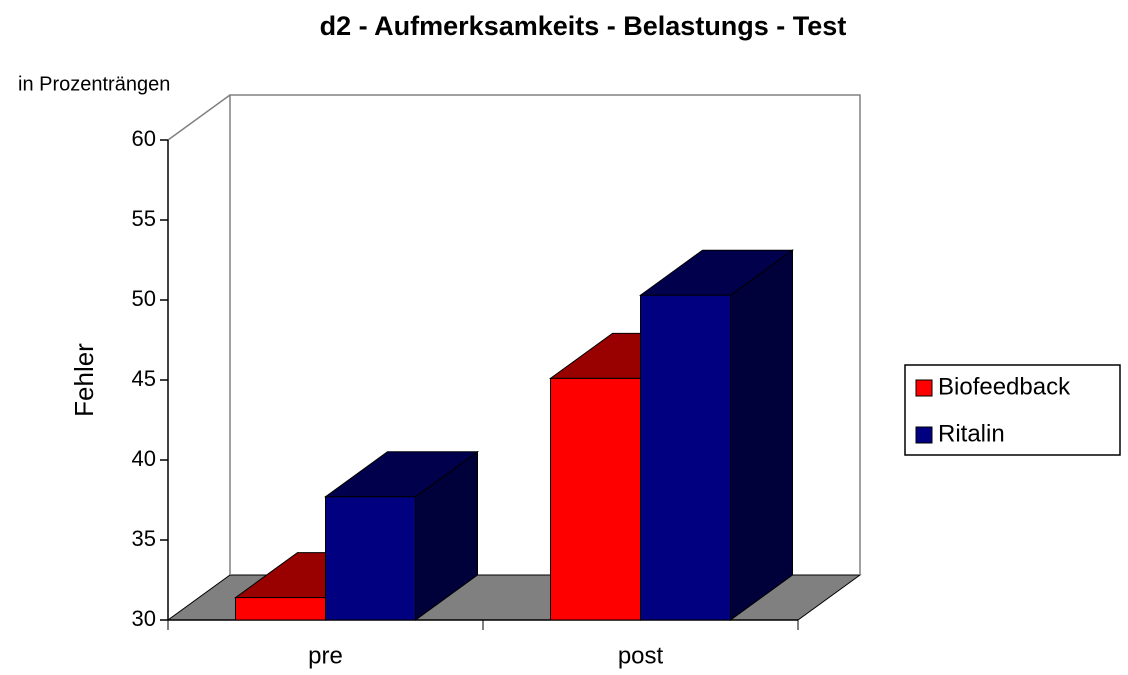 This screenshot has width=1128, height=675. I want to click on chart-title: d2 - Aufmerksamkeits - Belastungs - Test, so click(583, 26).